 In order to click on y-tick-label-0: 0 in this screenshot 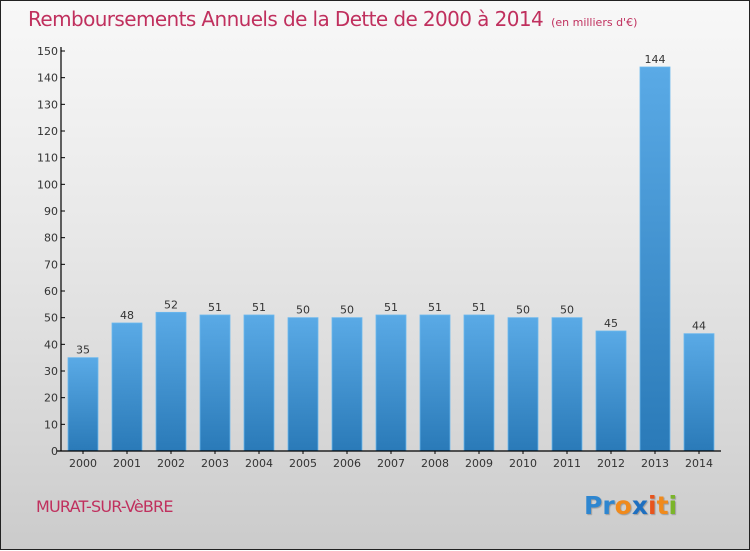, I will do `click(54, 451)`.